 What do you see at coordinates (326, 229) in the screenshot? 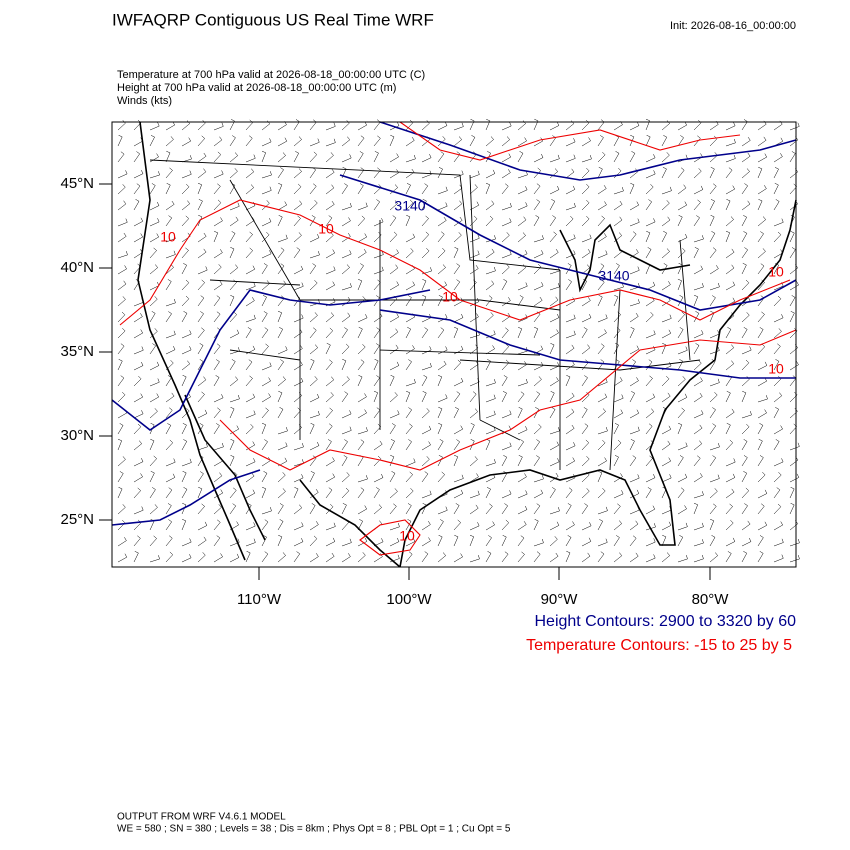
I see `temperature-contour-label: 10` at bounding box center [326, 229].